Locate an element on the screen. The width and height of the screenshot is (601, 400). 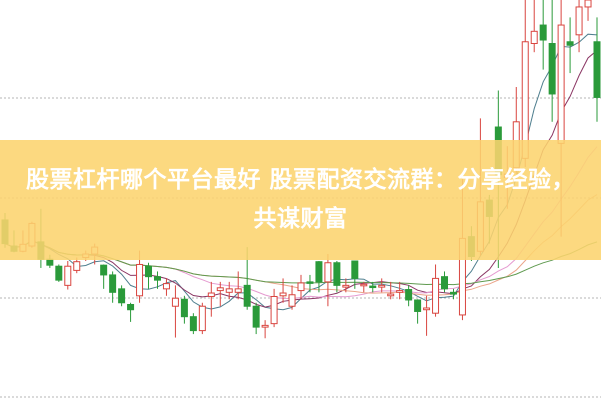
banner-text: 股票杠杆哪个平台最好 股票配资交流群：分享经验，共谋财富 is located at coordinates (300, 199).